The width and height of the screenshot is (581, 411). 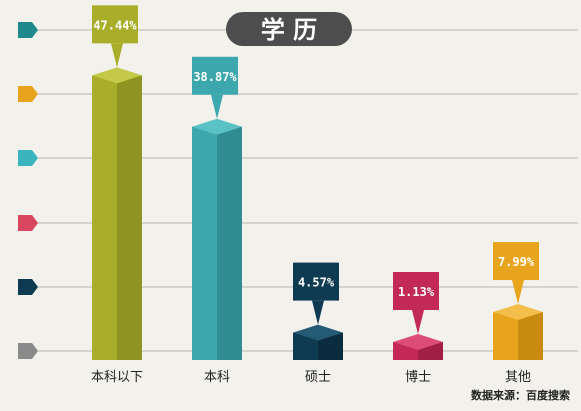 I want to click on value-callout: 47.44%, so click(x=115, y=36).